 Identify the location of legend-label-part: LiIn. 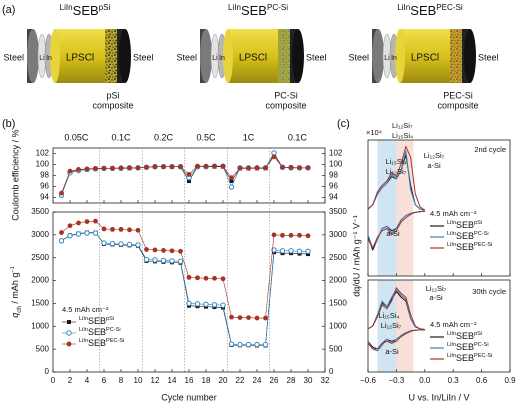
(83, 319).